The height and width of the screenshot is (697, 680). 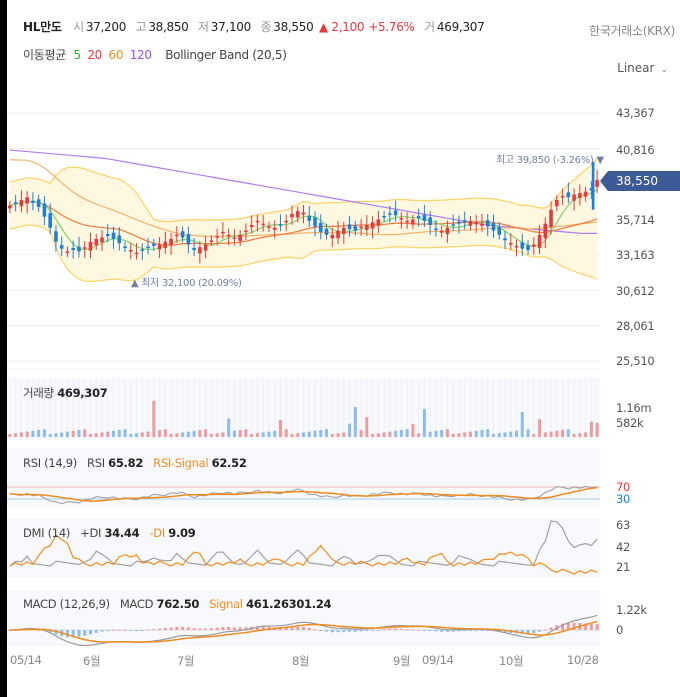 What do you see at coordinates (623, 547) in the screenshot?
I see `dmi-tick: 42` at bounding box center [623, 547].